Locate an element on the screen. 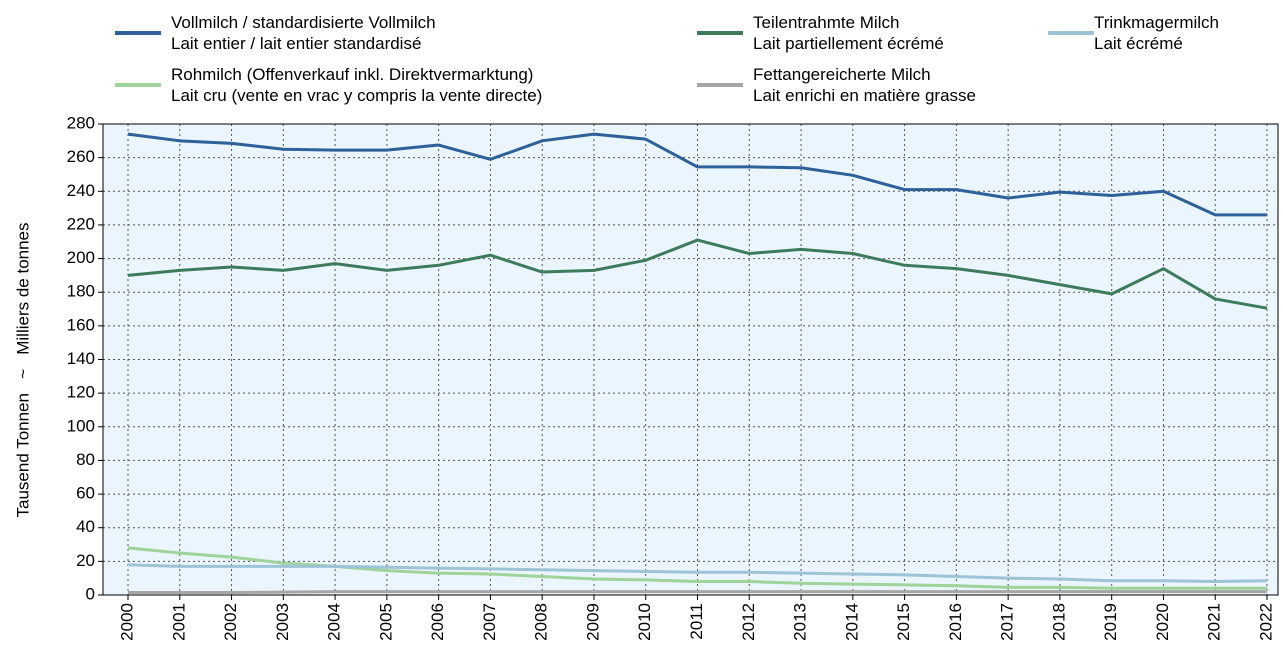 The height and width of the screenshot is (664, 1283). y-tick-label: 260 is located at coordinates (81, 156).